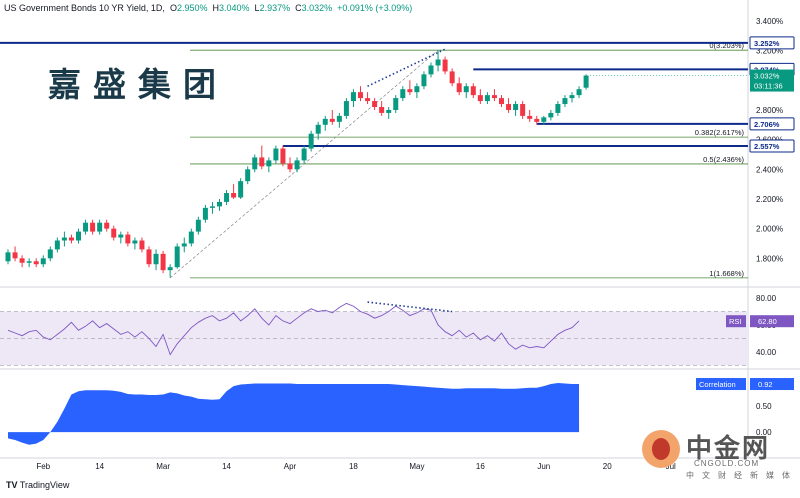 Image resolution: width=800 pixels, height=498 pixels. What do you see at coordinates (99, 466) in the screenshot?
I see `time-axis-tick: 14` at bounding box center [99, 466].